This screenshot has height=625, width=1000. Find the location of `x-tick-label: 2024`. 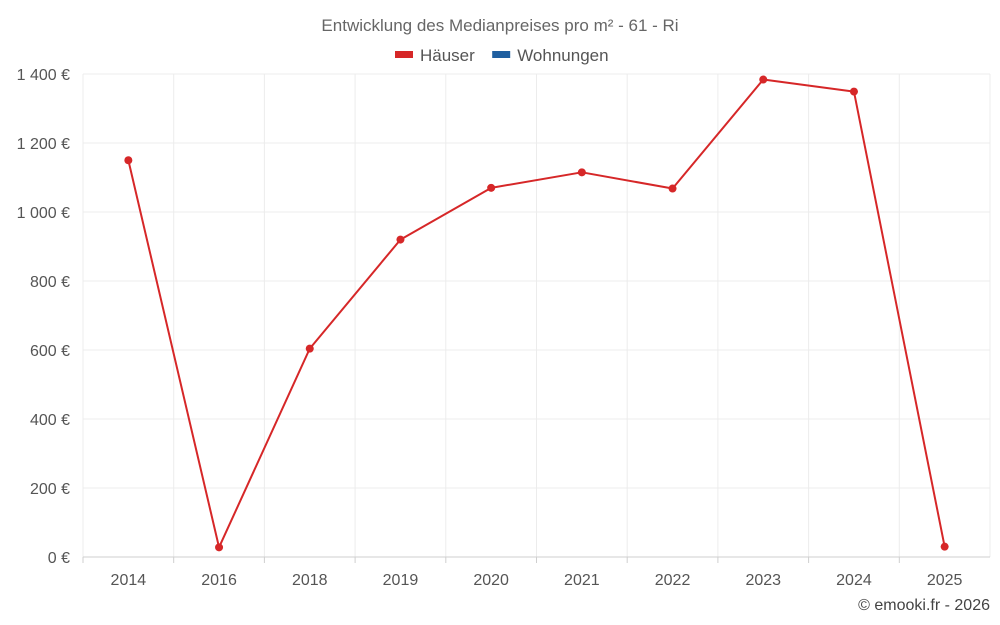

x-tick-label: 2024 is located at coordinates (854, 580).